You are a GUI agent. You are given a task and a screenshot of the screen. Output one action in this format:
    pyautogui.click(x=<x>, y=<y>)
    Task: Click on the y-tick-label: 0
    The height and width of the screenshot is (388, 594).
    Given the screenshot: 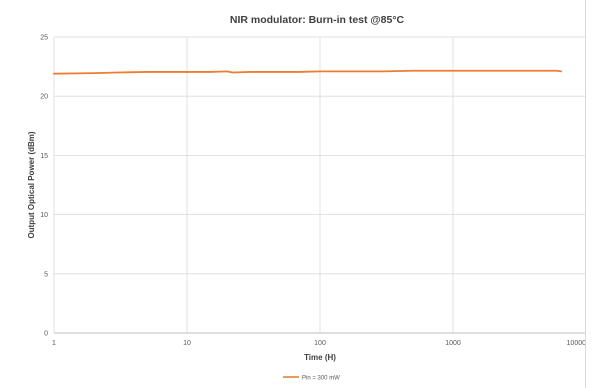 What is the action you would take?
    pyautogui.click(x=46, y=334)
    